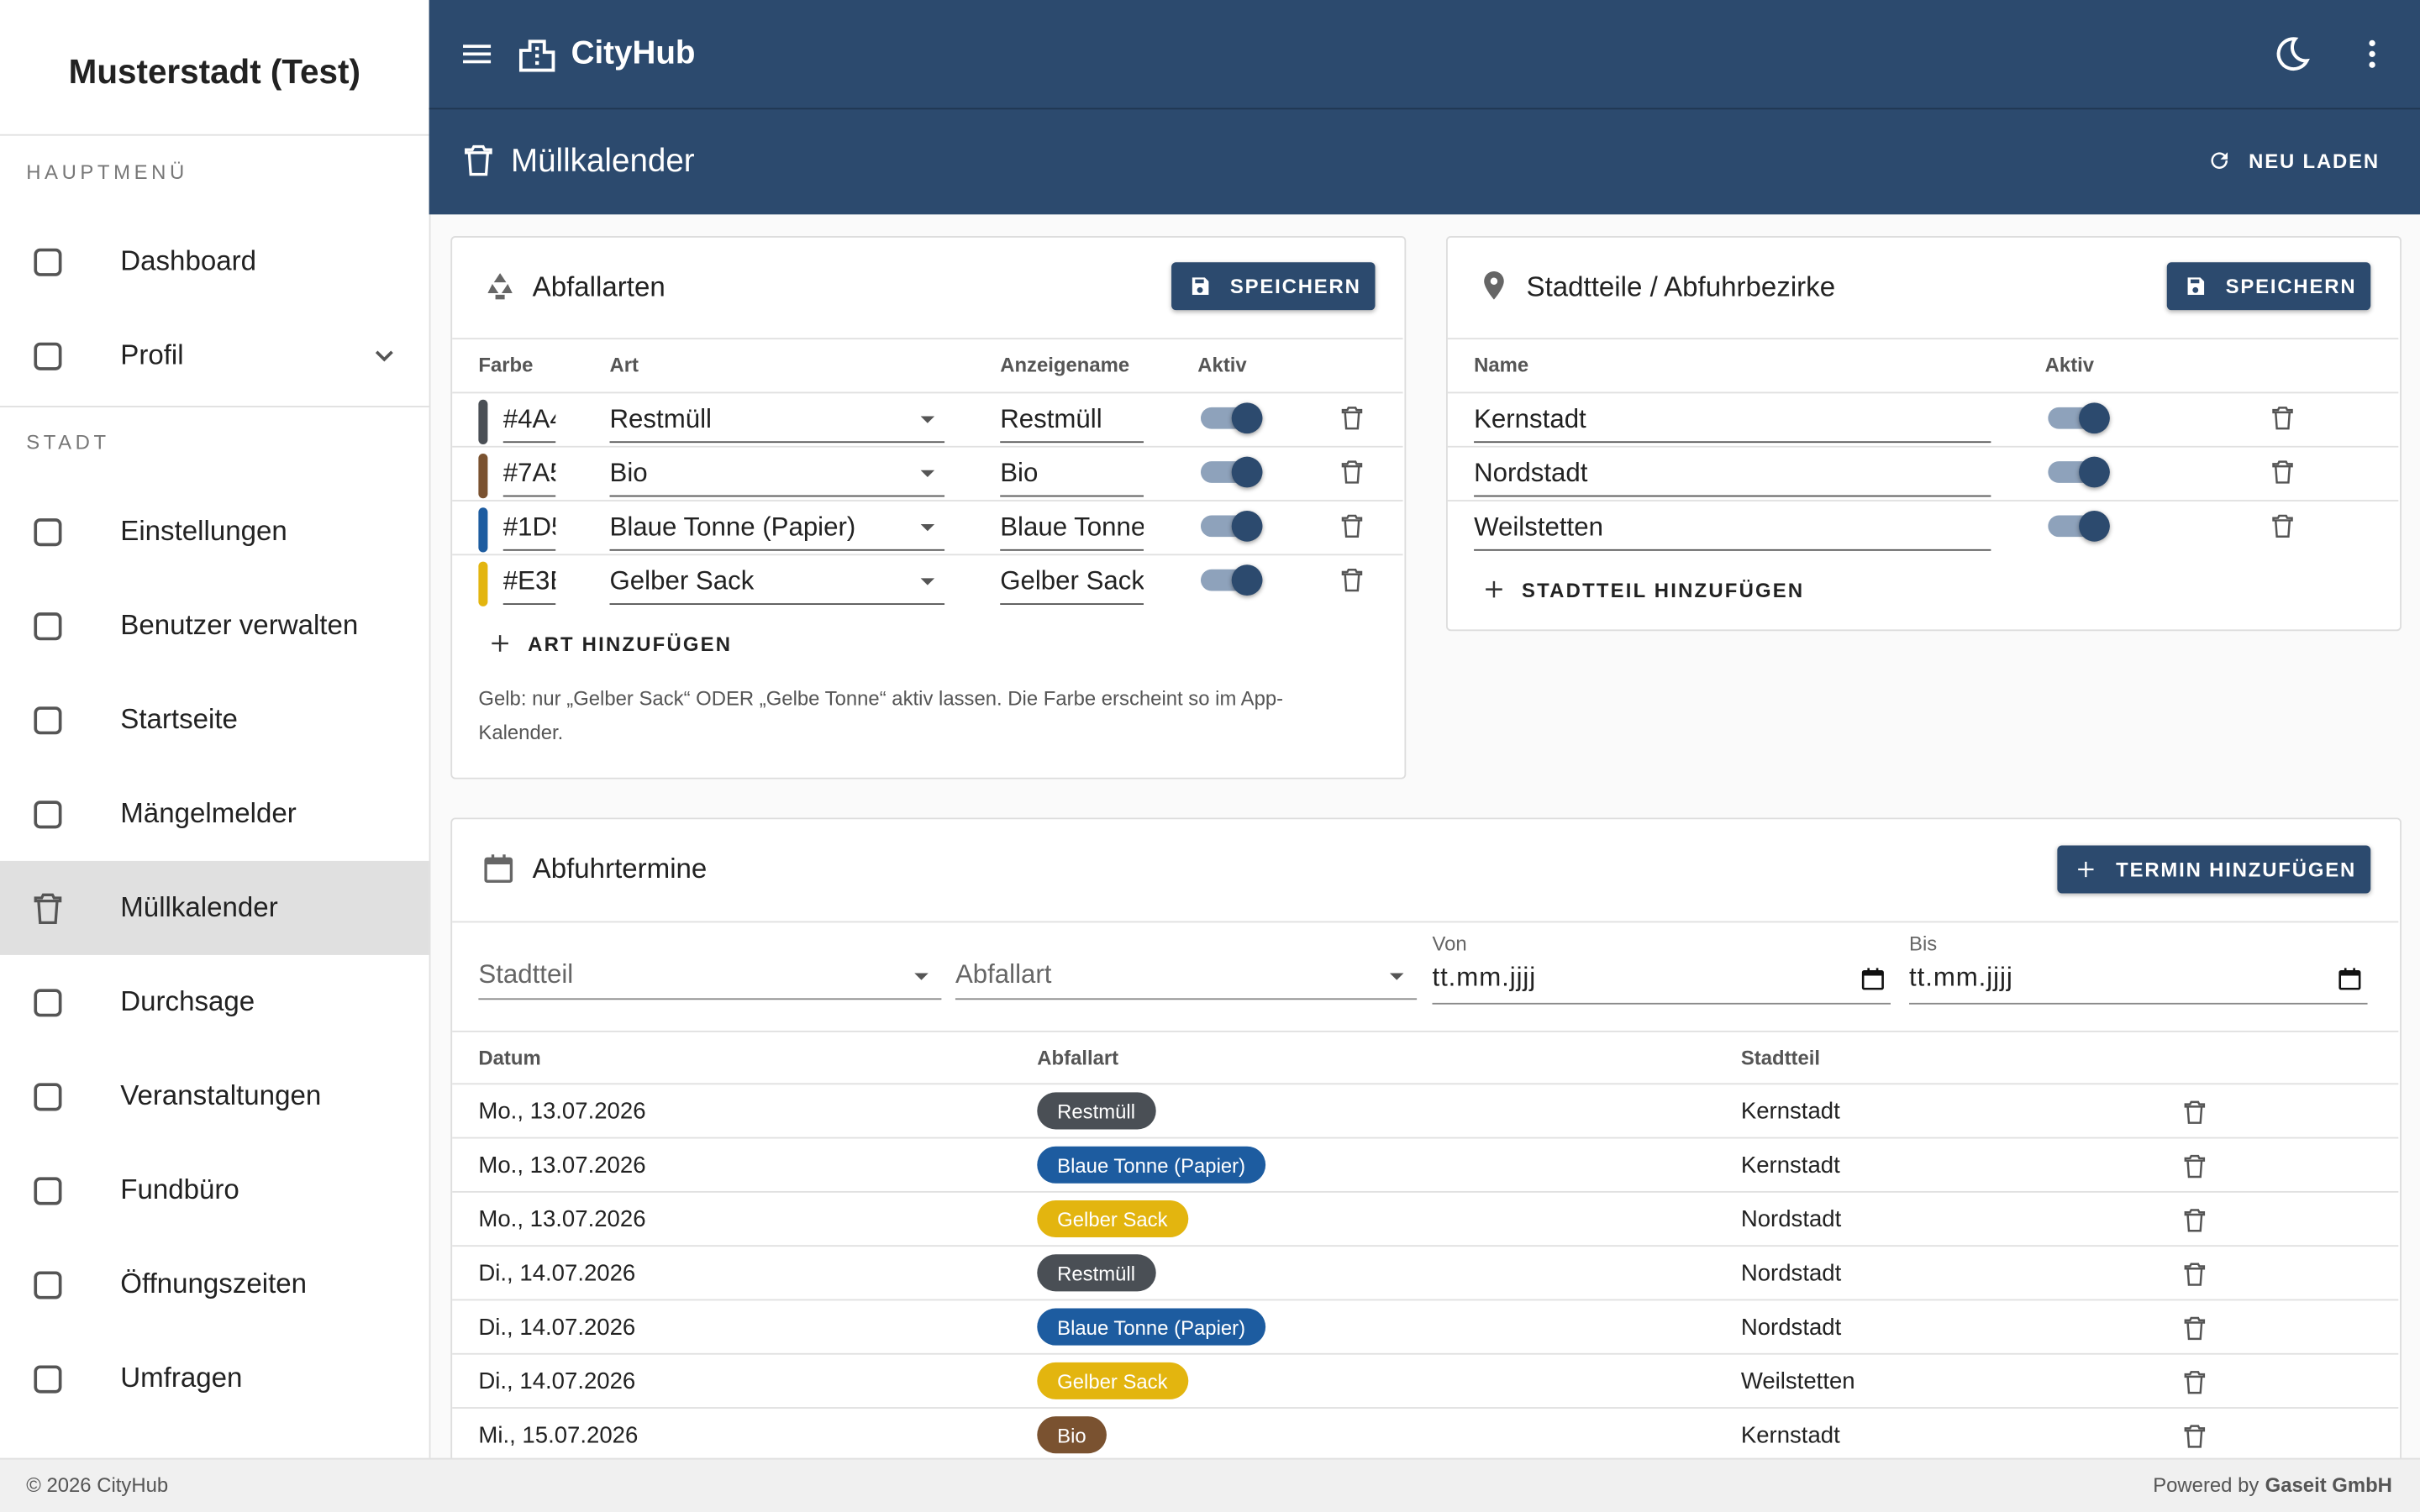  What do you see at coordinates (2314, 160) in the screenshot?
I see `reload-label: NEU LADEN` at bounding box center [2314, 160].